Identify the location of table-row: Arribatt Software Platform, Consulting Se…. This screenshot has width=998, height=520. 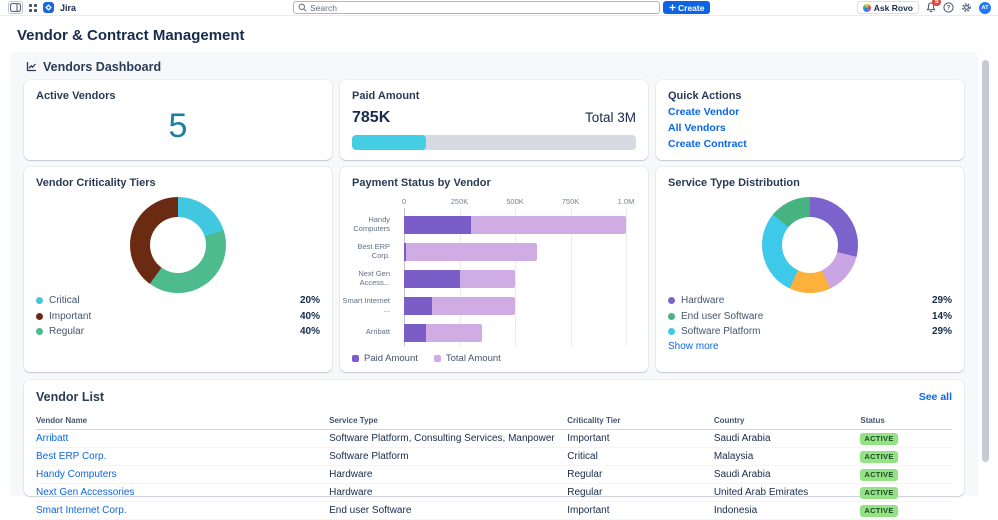
(494, 438).